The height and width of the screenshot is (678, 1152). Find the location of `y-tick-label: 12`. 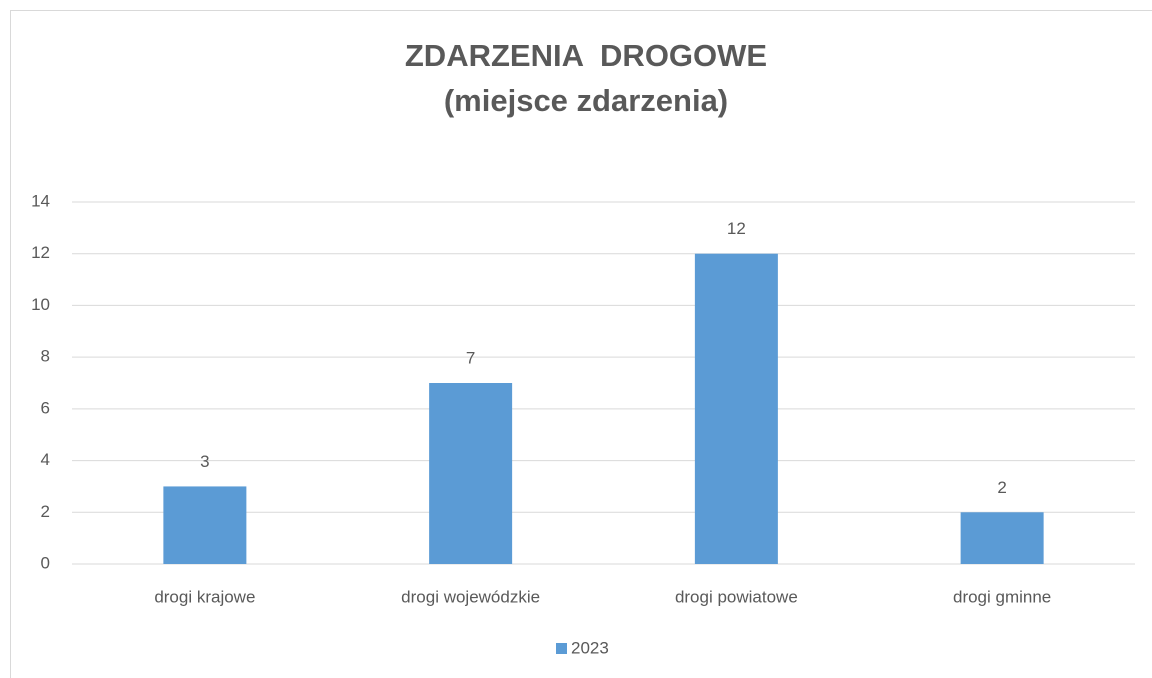

y-tick-label: 12 is located at coordinates (40, 252).